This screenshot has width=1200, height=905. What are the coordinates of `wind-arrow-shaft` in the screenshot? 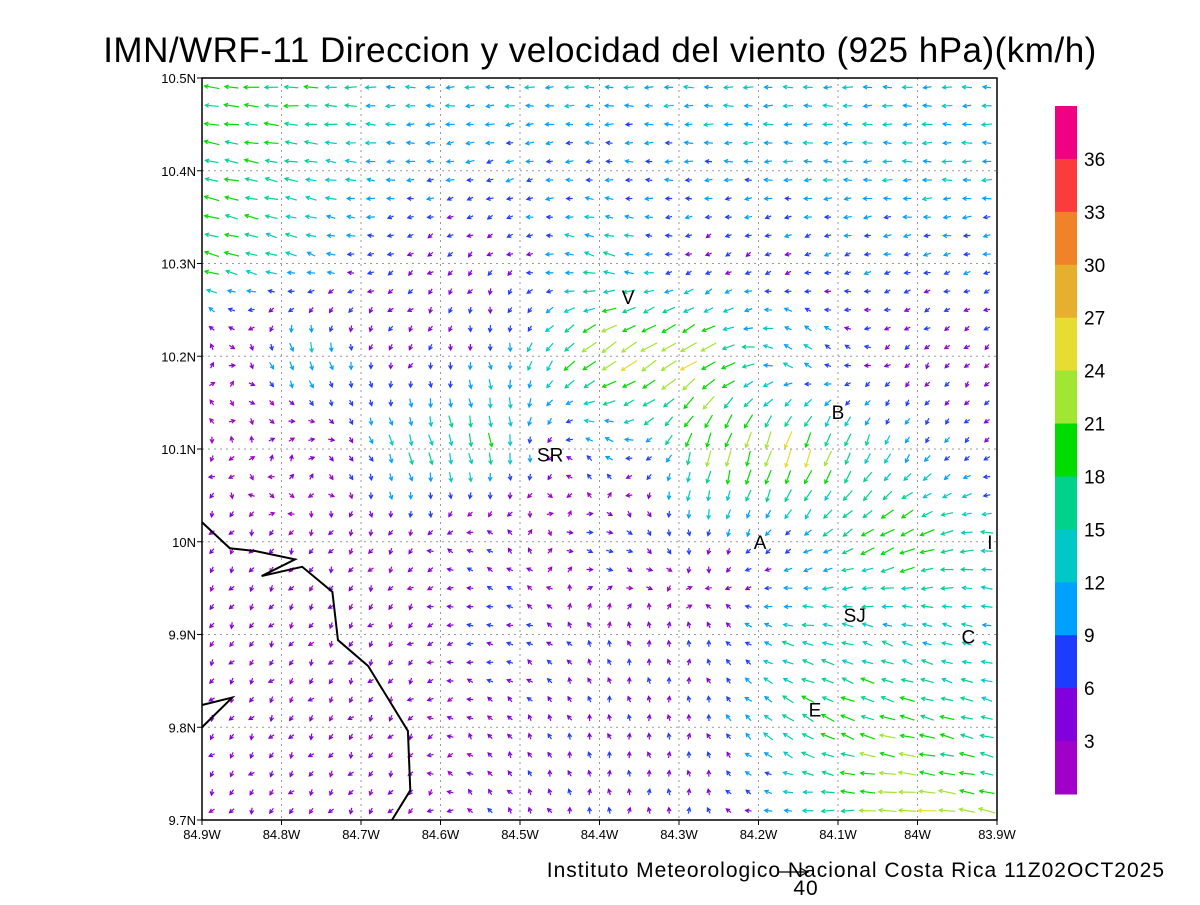 It's located at (729, 402).